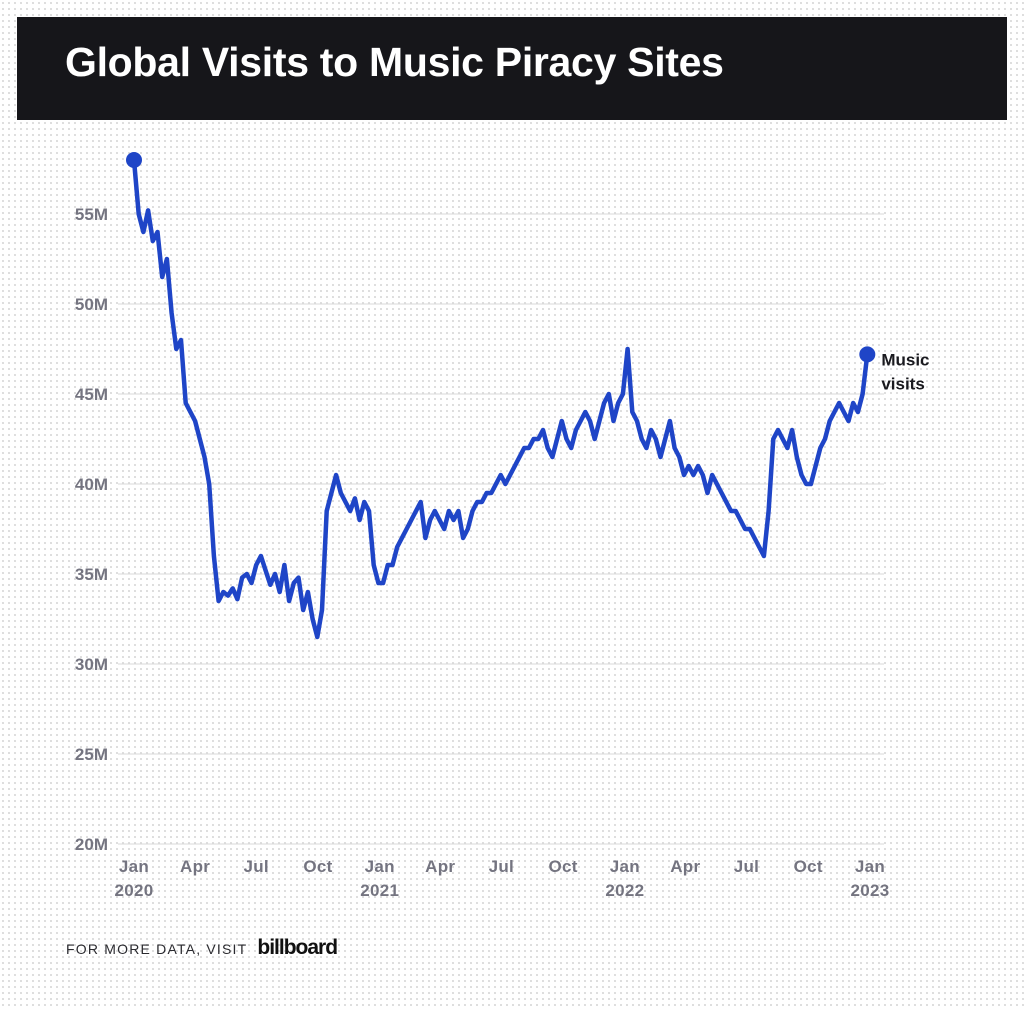  Describe the element at coordinates (157, 949) in the screenshot. I see `footer-text: FOR MORE DATA, VISIT` at that location.